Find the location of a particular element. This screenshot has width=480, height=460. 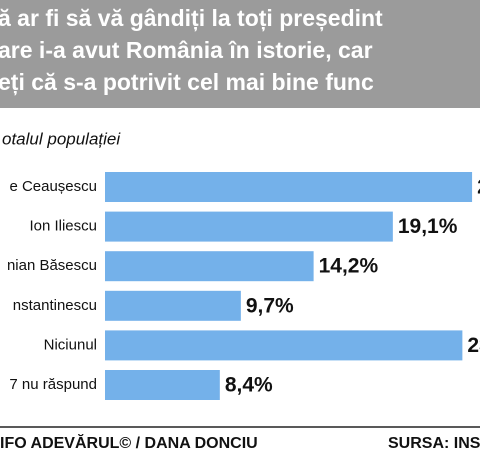

category-label: e Ceaușescu is located at coordinates (53, 186).